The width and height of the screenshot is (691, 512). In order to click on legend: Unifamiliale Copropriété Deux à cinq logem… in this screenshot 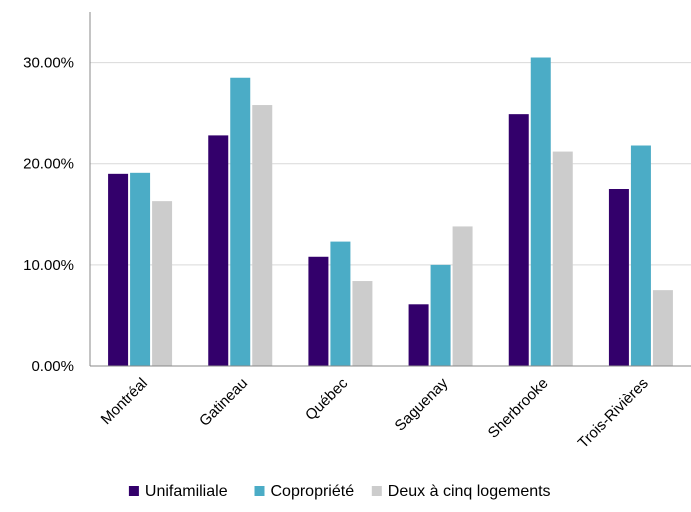, I will do `click(339, 491)`.